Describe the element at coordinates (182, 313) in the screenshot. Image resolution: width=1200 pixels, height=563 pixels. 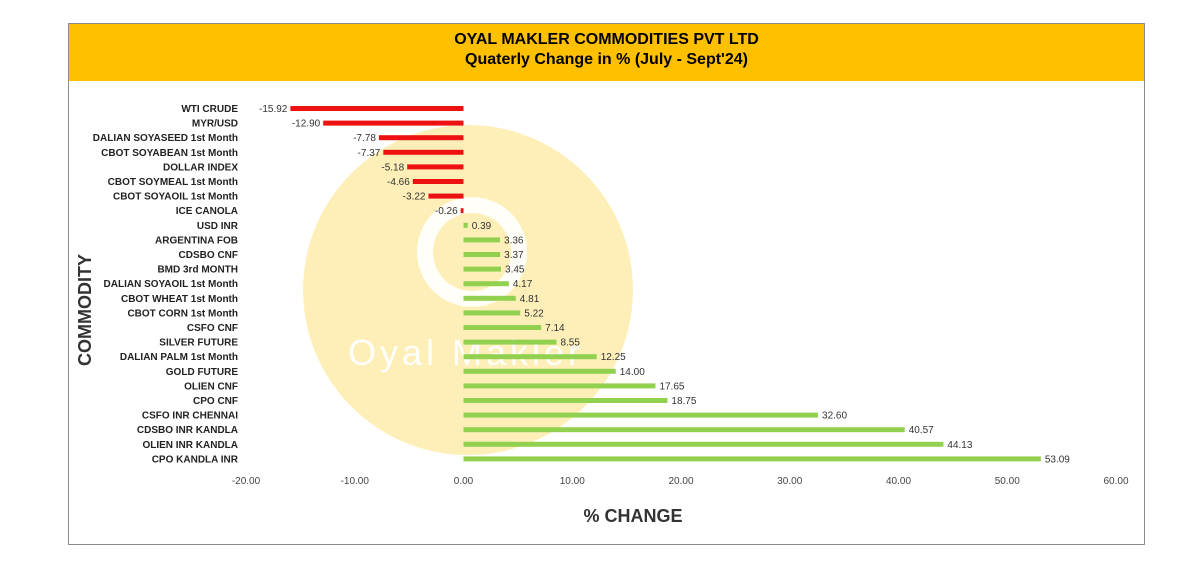
I see `category-label: CBOT CORN 1st Month` at that location.